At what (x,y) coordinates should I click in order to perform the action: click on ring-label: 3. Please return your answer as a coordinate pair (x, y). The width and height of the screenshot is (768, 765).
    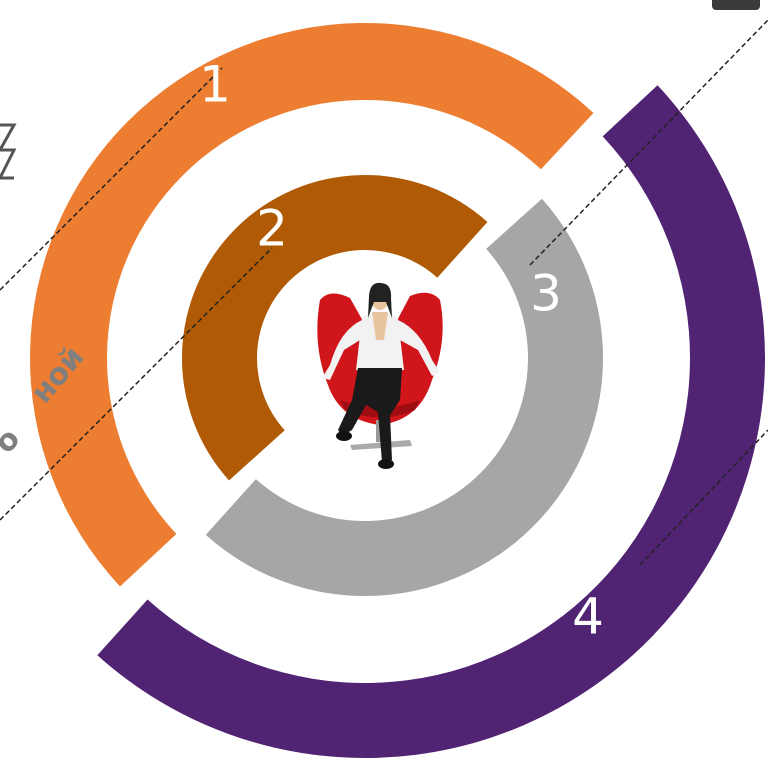
    Looking at the image, I should click on (546, 294).